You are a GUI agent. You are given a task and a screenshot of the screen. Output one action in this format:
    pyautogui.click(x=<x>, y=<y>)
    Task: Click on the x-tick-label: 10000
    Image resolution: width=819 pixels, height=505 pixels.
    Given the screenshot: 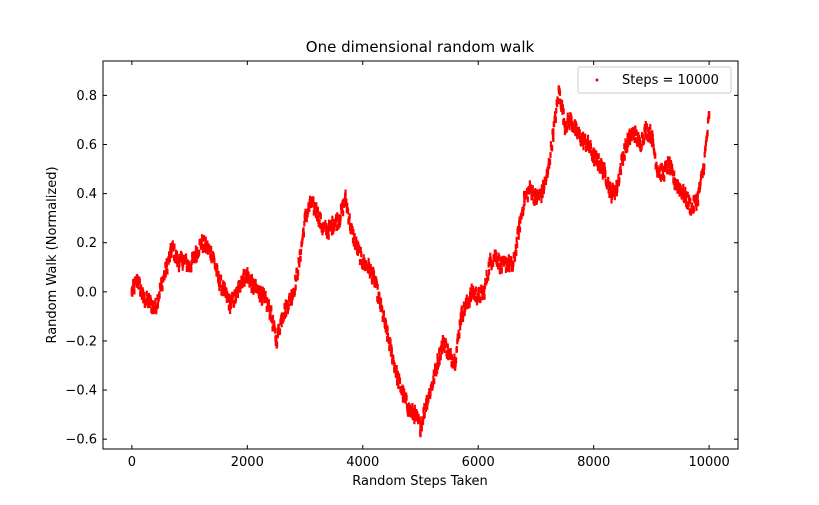 What is the action you would take?
    pyautogui.click(x=708, y=462)
    